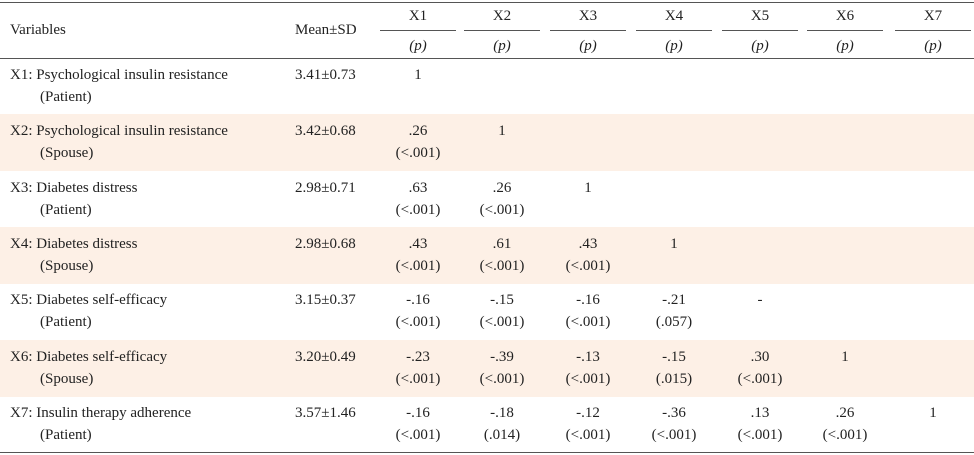 This screenshot has height=455, width=974. I want to click on correlation: -.12, so click(588, 413).